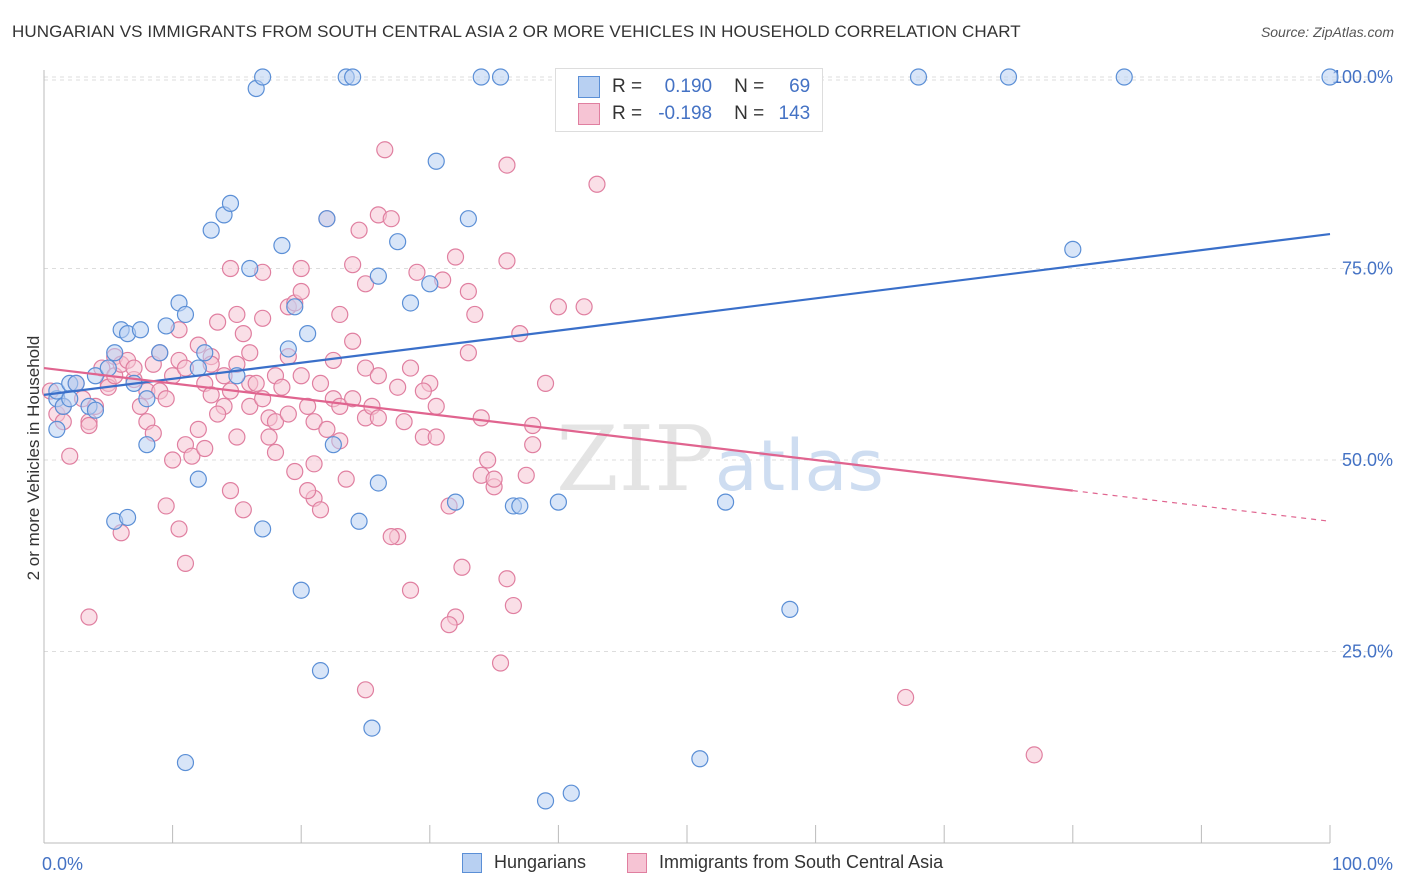  I want to click on y-tick-label: 25.0%, so click(1367, 652).